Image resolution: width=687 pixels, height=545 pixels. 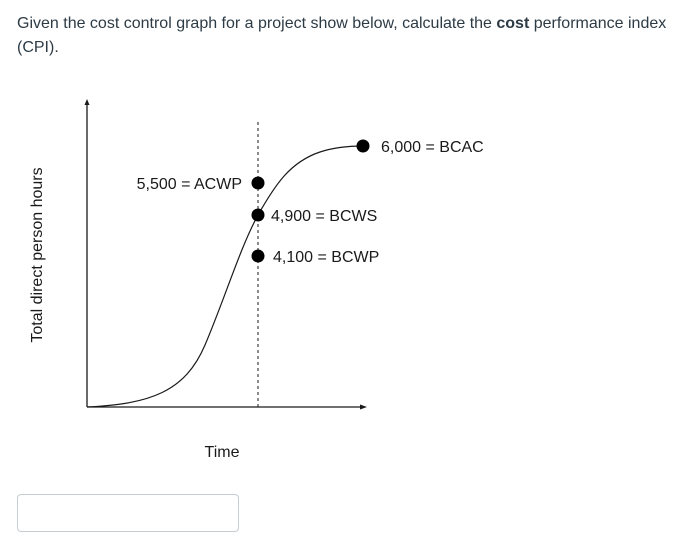 What do you see at coordinates (87, 102) in the screenshot?
I see `y-axis-arrow` at bounding box center [87, 102].